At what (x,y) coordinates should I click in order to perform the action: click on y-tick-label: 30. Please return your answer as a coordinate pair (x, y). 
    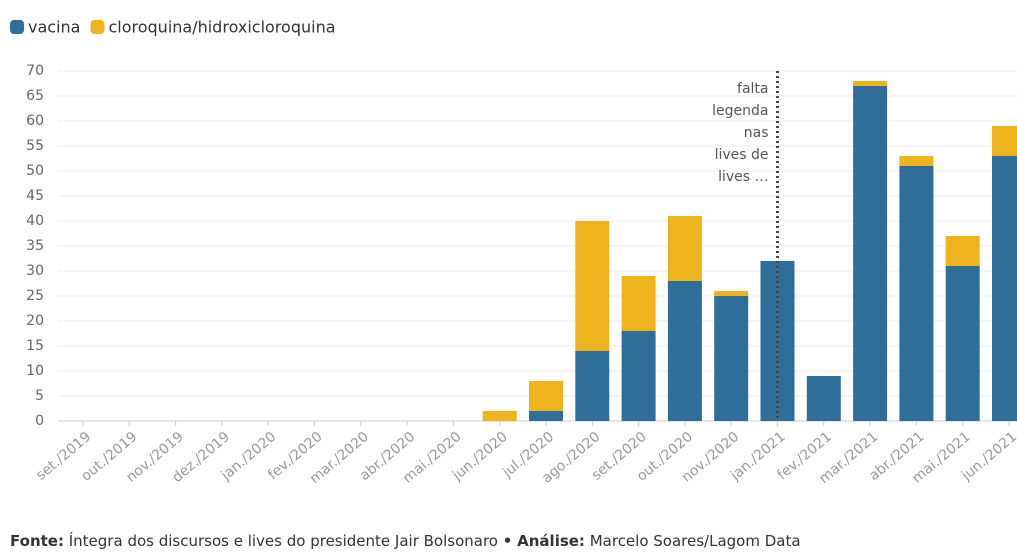
    Looking at the image, I should click on (35, 271).